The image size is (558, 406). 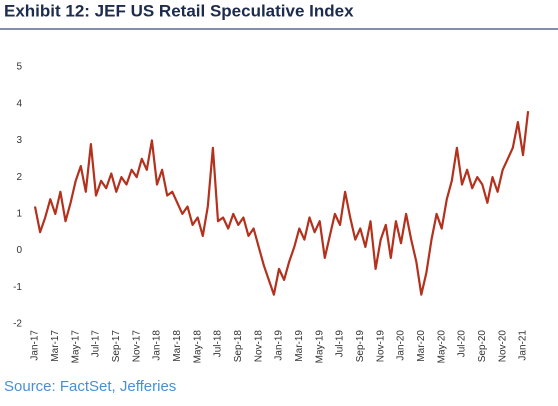 What do you see at coordinates (462, 344) in the screenshot?
I see `x-tick-label: Jul-20` at bounding box center [462, 344].